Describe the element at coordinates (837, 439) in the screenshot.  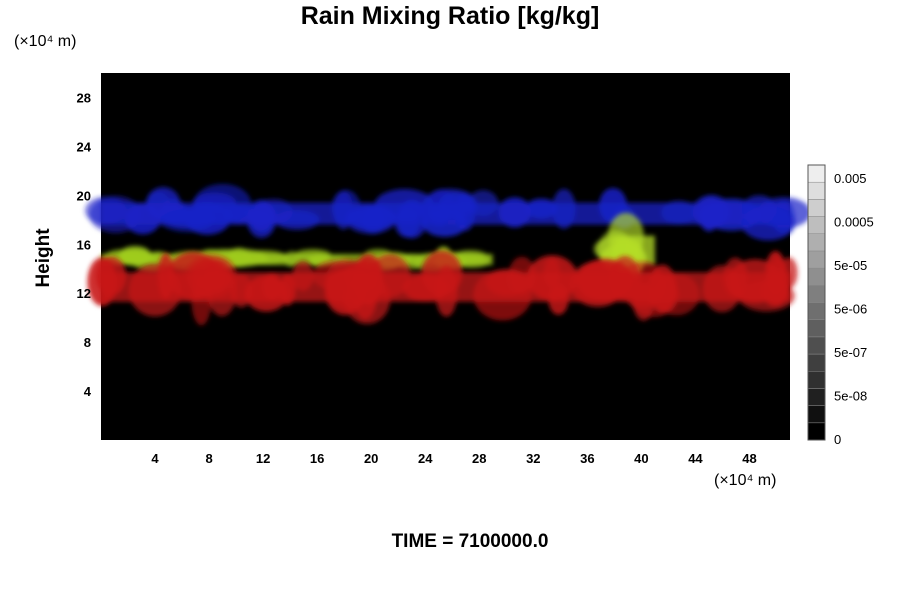
I see `colorbar-label: 0` at that location.